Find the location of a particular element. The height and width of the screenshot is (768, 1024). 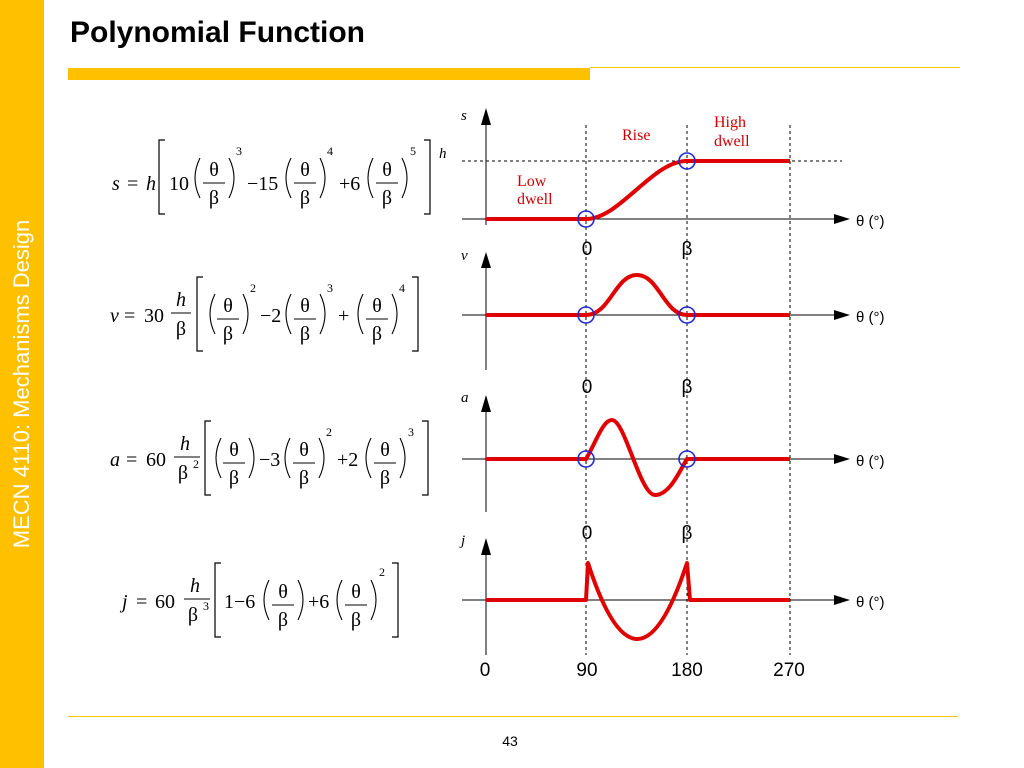

eq-a-h: h is located at coordinates (185, 444).